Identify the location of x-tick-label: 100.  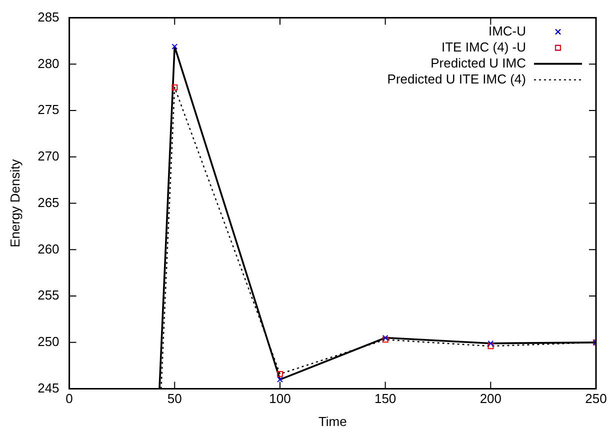
(280, 398).